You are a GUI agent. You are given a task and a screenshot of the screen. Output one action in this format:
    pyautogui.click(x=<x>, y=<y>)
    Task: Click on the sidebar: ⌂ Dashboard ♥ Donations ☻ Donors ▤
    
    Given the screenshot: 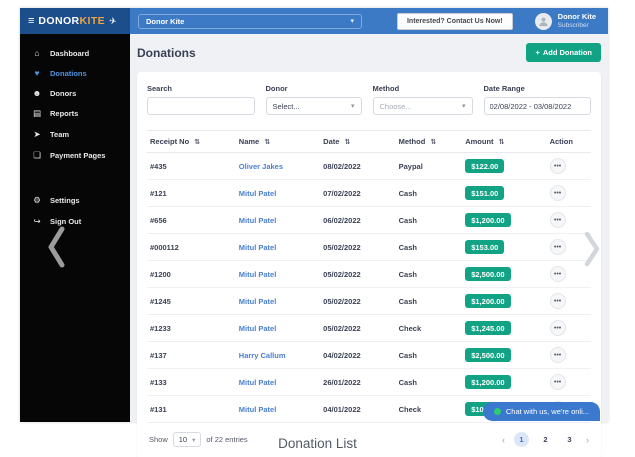 What is the action you would take?
    pyautogui.click(x=75, y=228)
    